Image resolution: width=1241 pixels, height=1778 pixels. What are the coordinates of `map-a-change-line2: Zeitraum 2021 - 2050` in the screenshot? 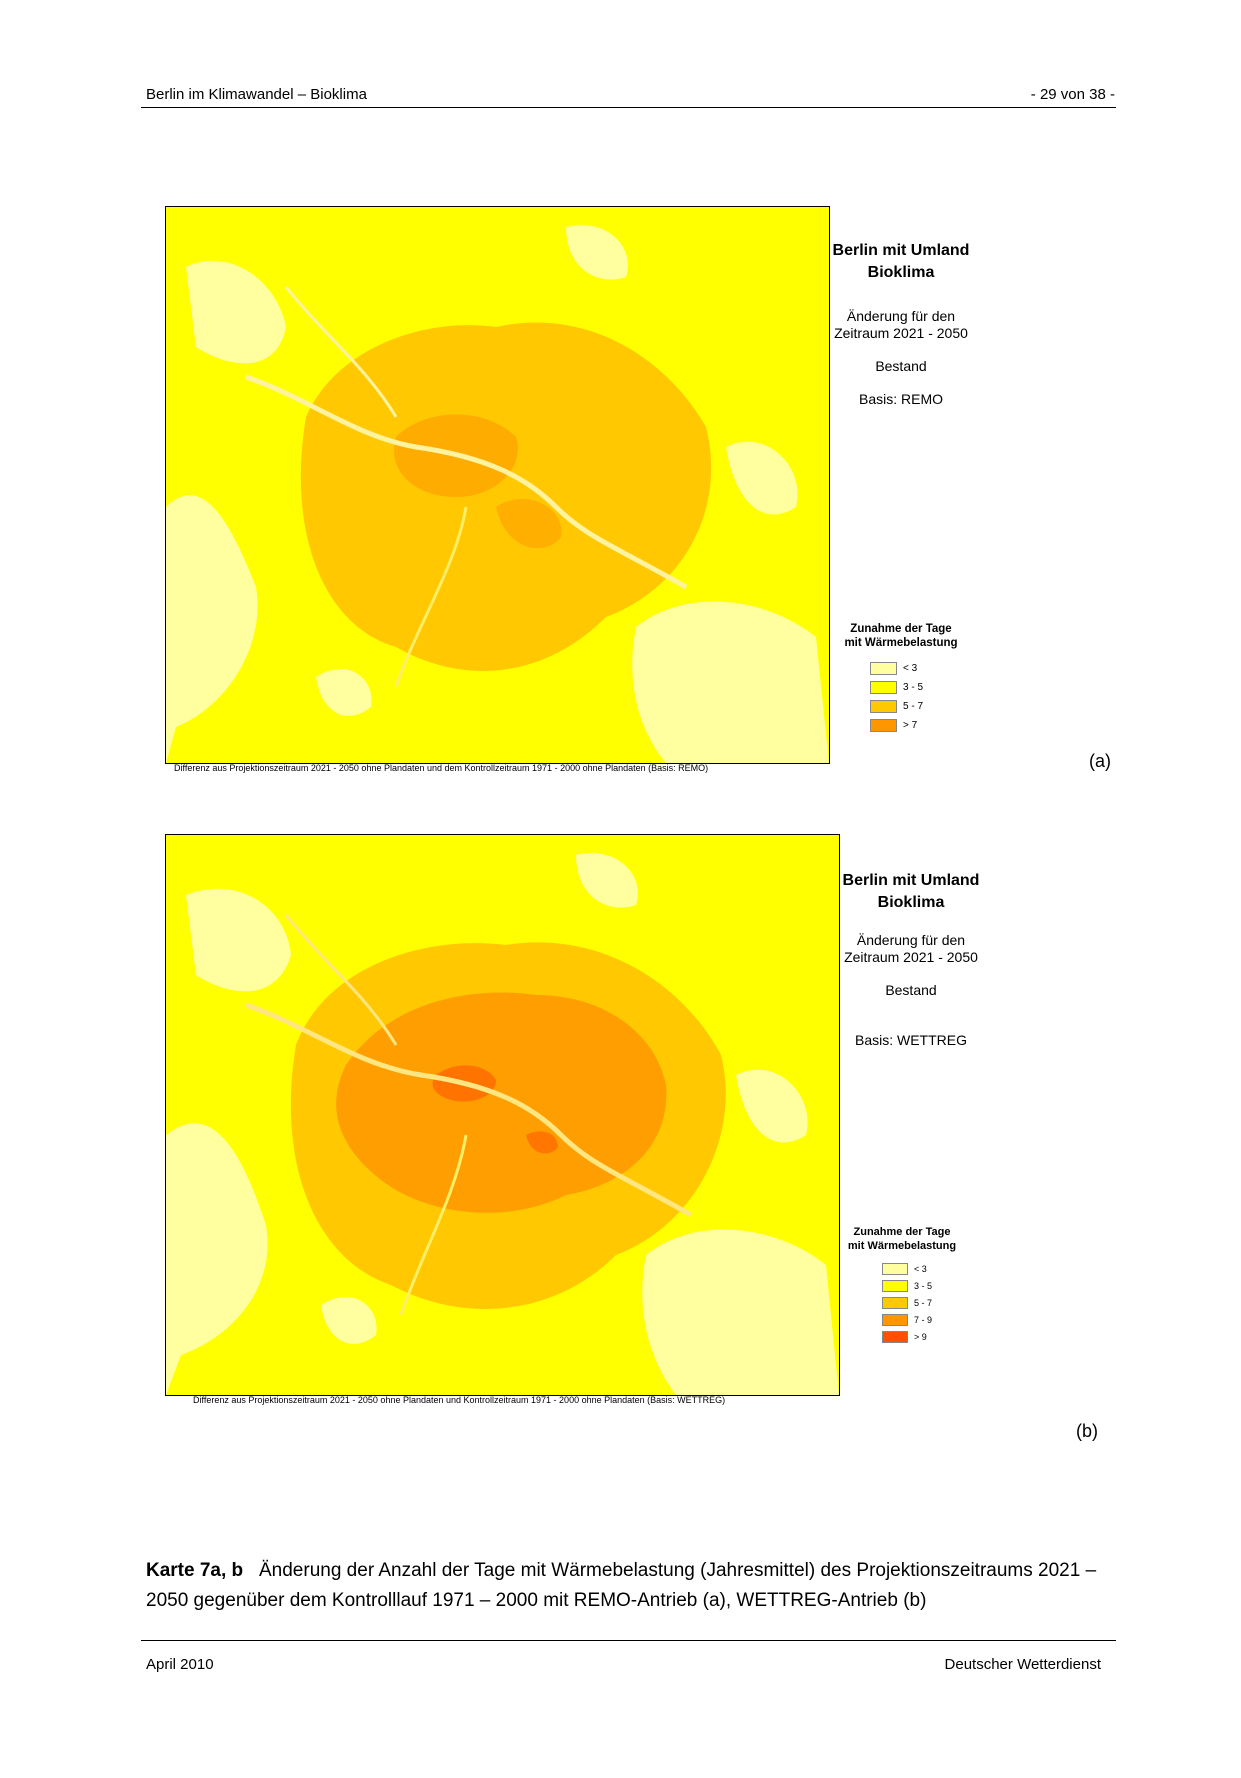 It's located at (901, 333).